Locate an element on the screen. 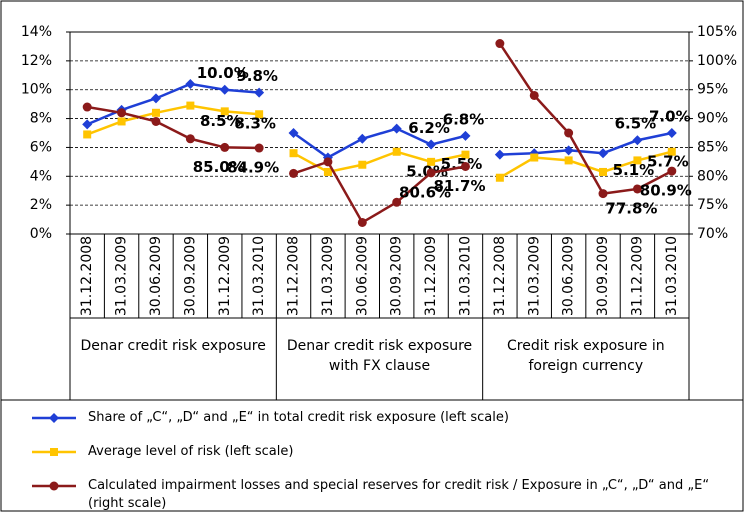  value-label: 9.8% is located at coordinates (257, 76).